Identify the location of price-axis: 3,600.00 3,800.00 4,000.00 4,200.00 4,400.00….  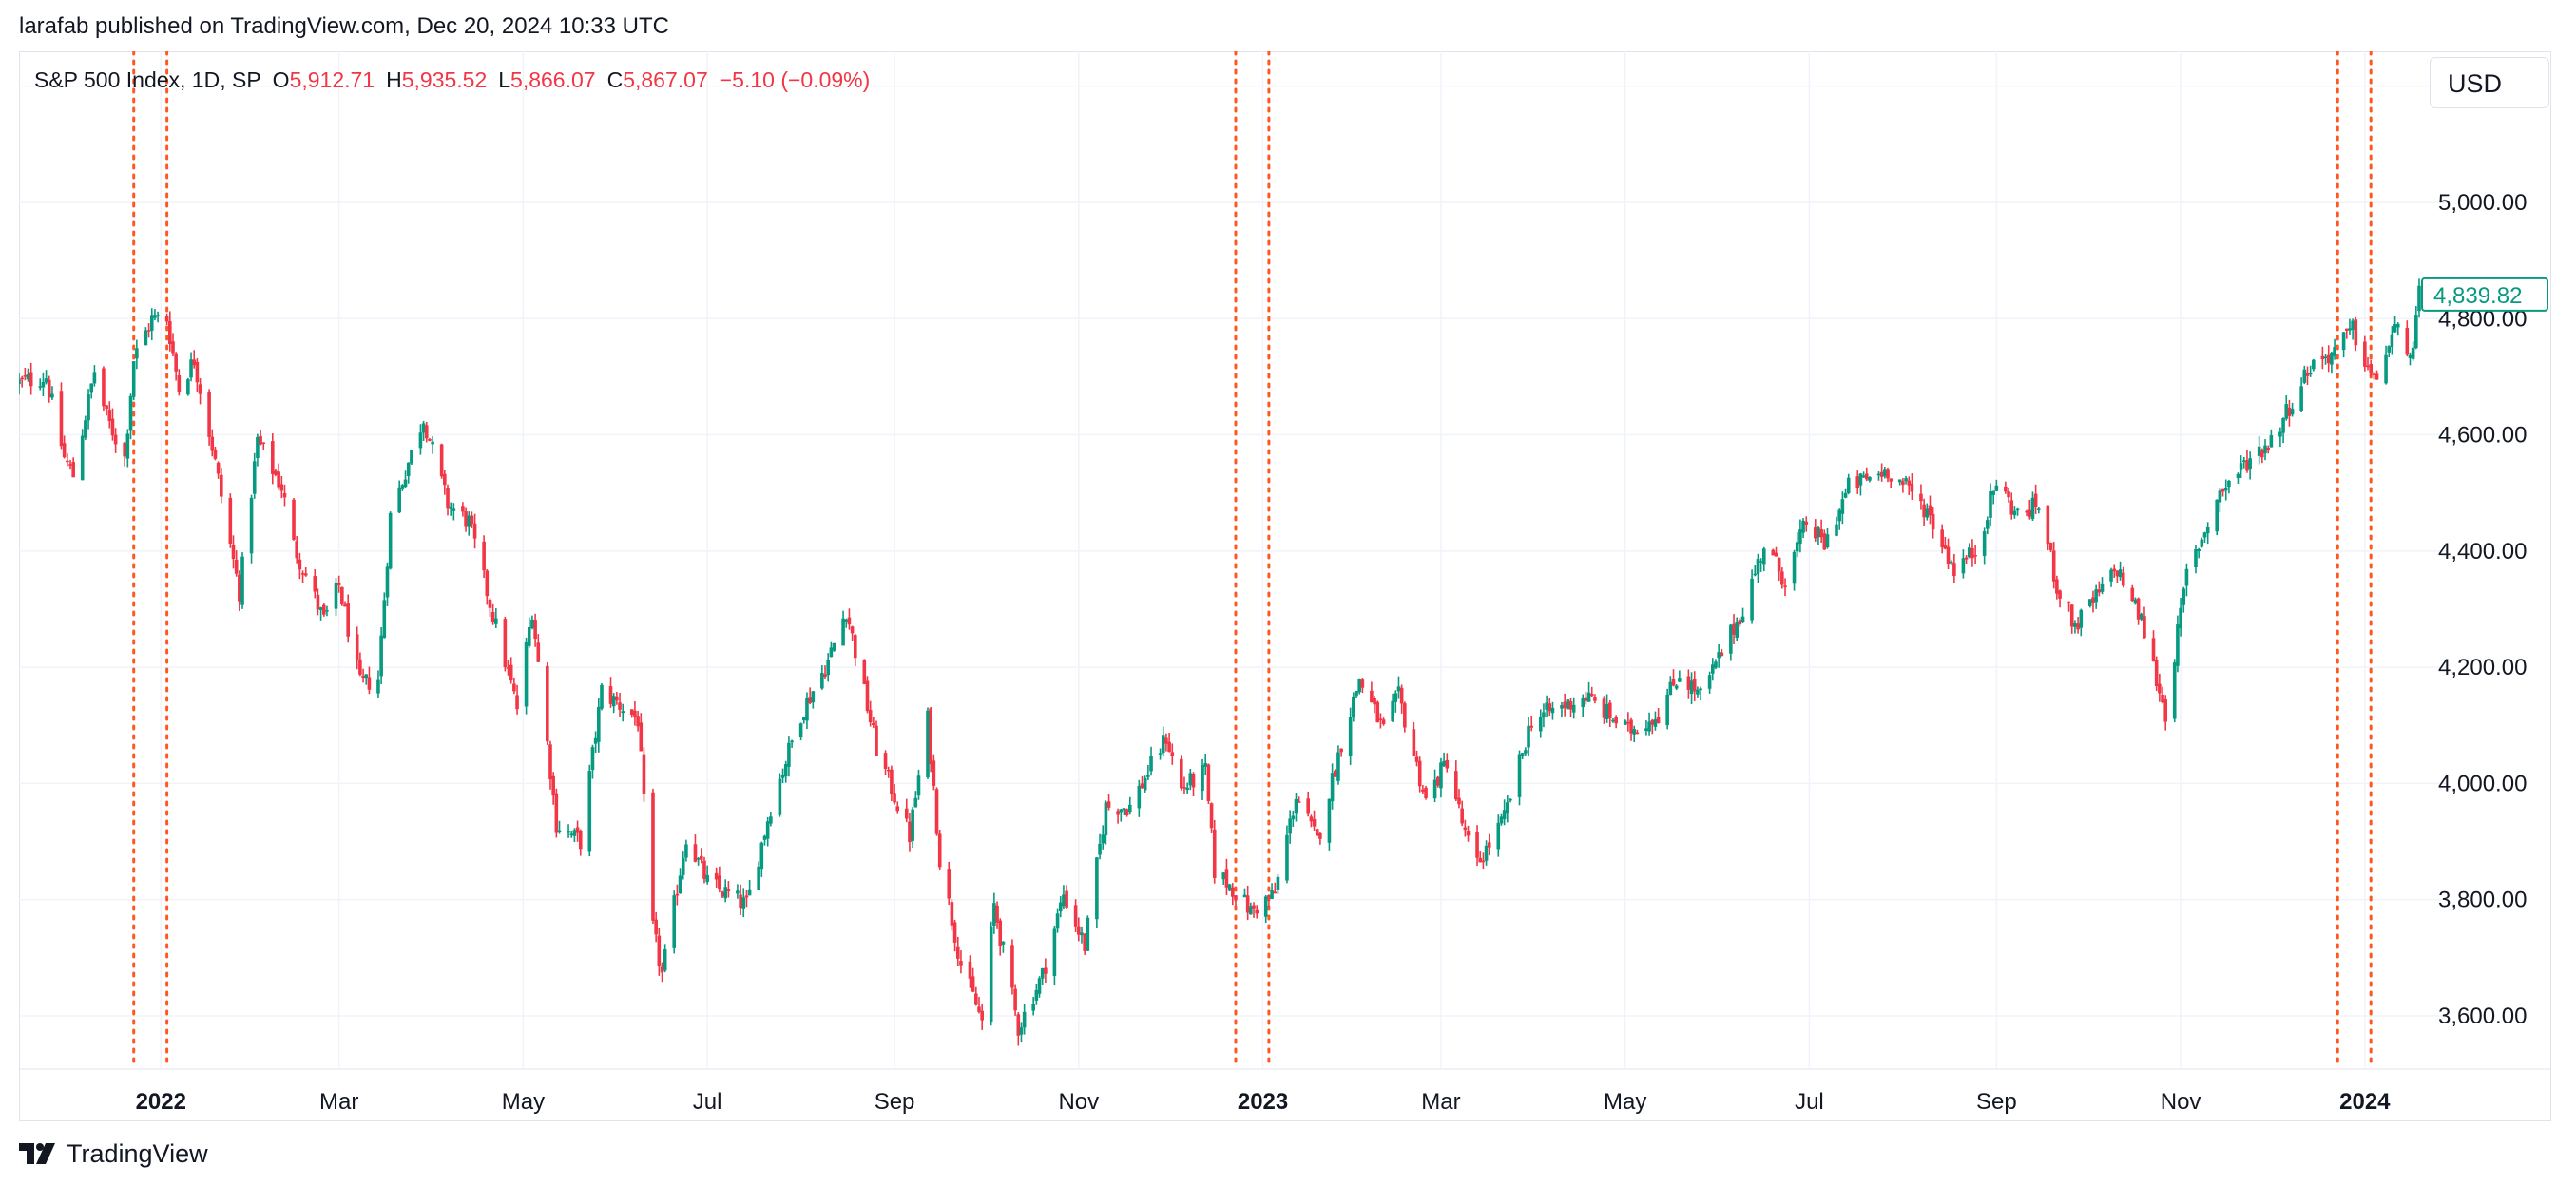
(2482, 551).